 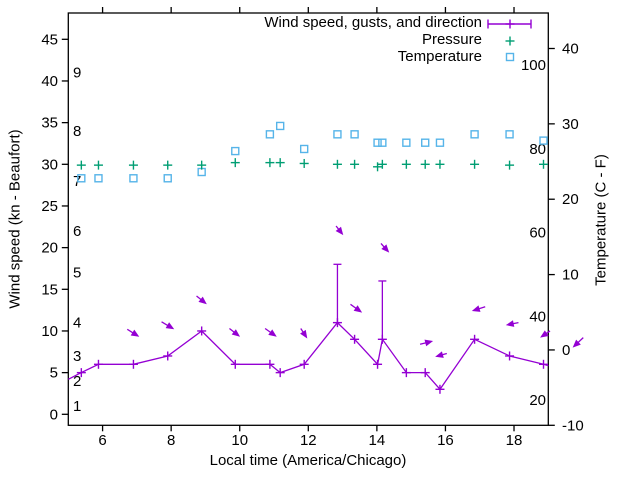 What do you see at coordinates (54, 373) in the screenshot?
I see `y-left-tick-label: 5` at bounding box center [54, 373].